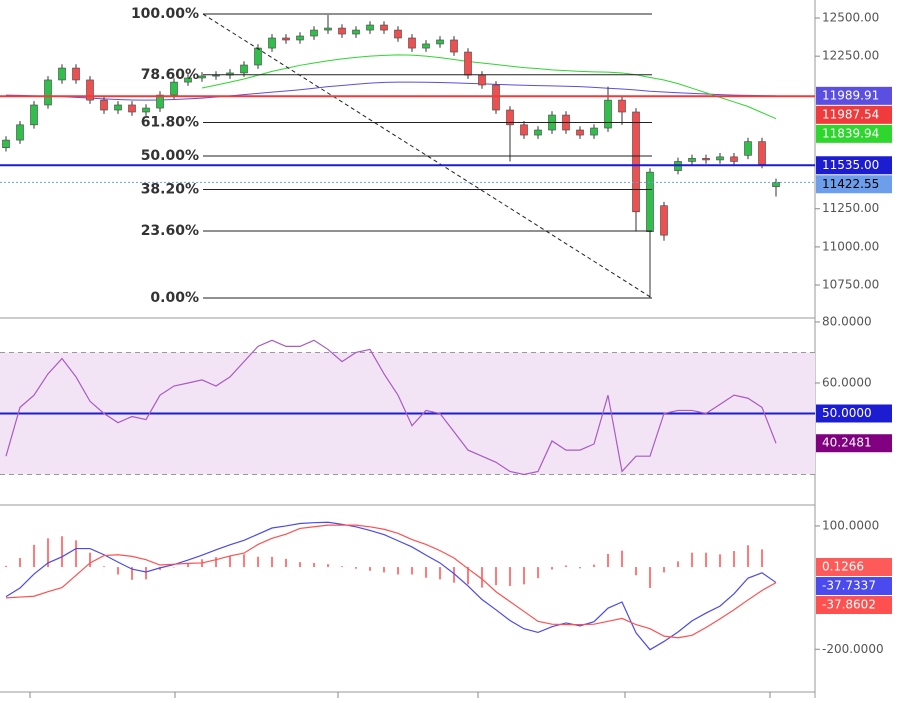  What do you see at coordinates (170, 190) in the screenshot?
I see `fib-label: 38.20%` at bounding box center [170, 190].